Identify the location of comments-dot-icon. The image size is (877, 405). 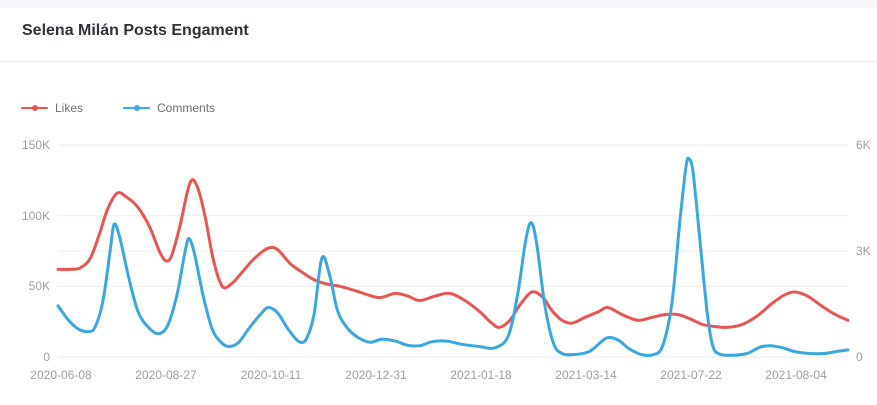
(136, 108).